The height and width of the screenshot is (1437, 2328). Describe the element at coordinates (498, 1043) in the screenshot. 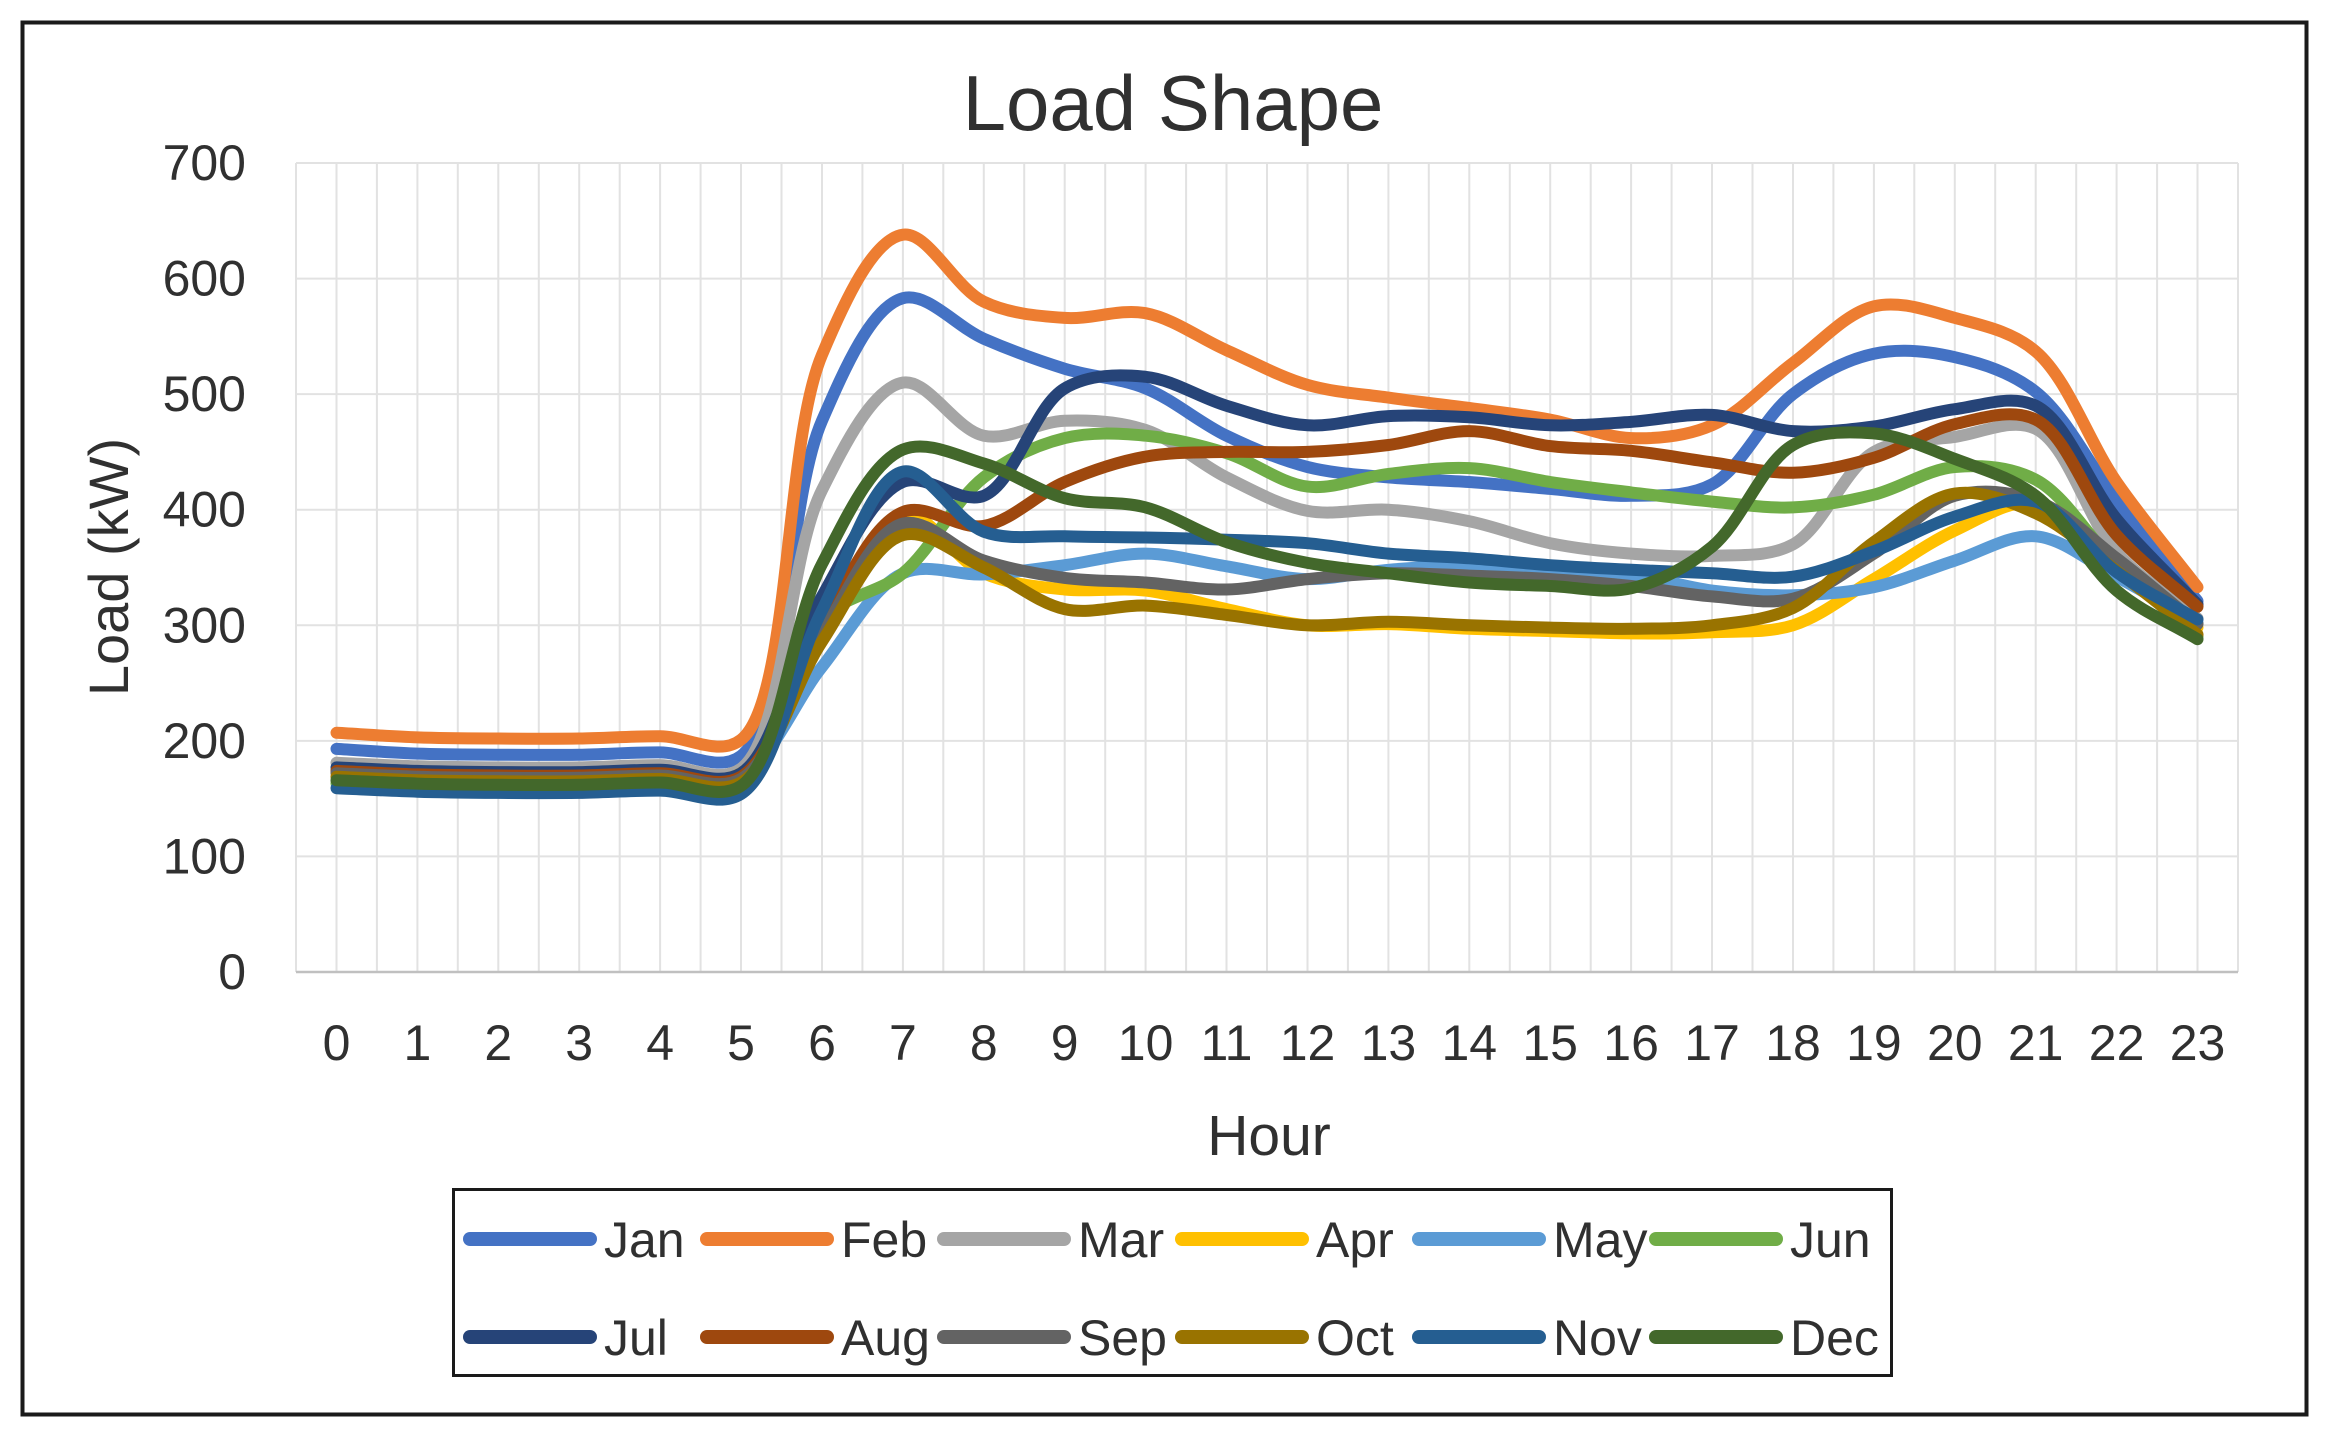

I see `svg-text: 2` at that location.